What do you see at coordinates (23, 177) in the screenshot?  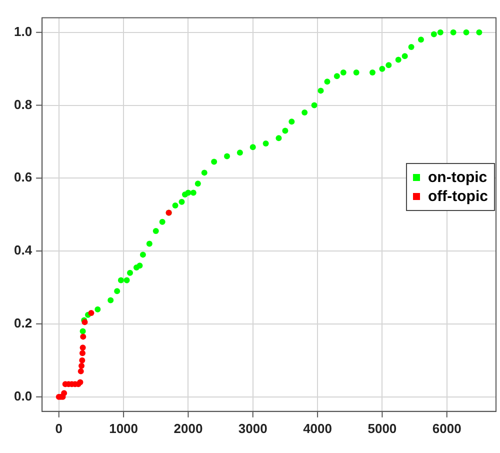 I see `y-tick-label: 0.6` at bounding box center [23, 177].